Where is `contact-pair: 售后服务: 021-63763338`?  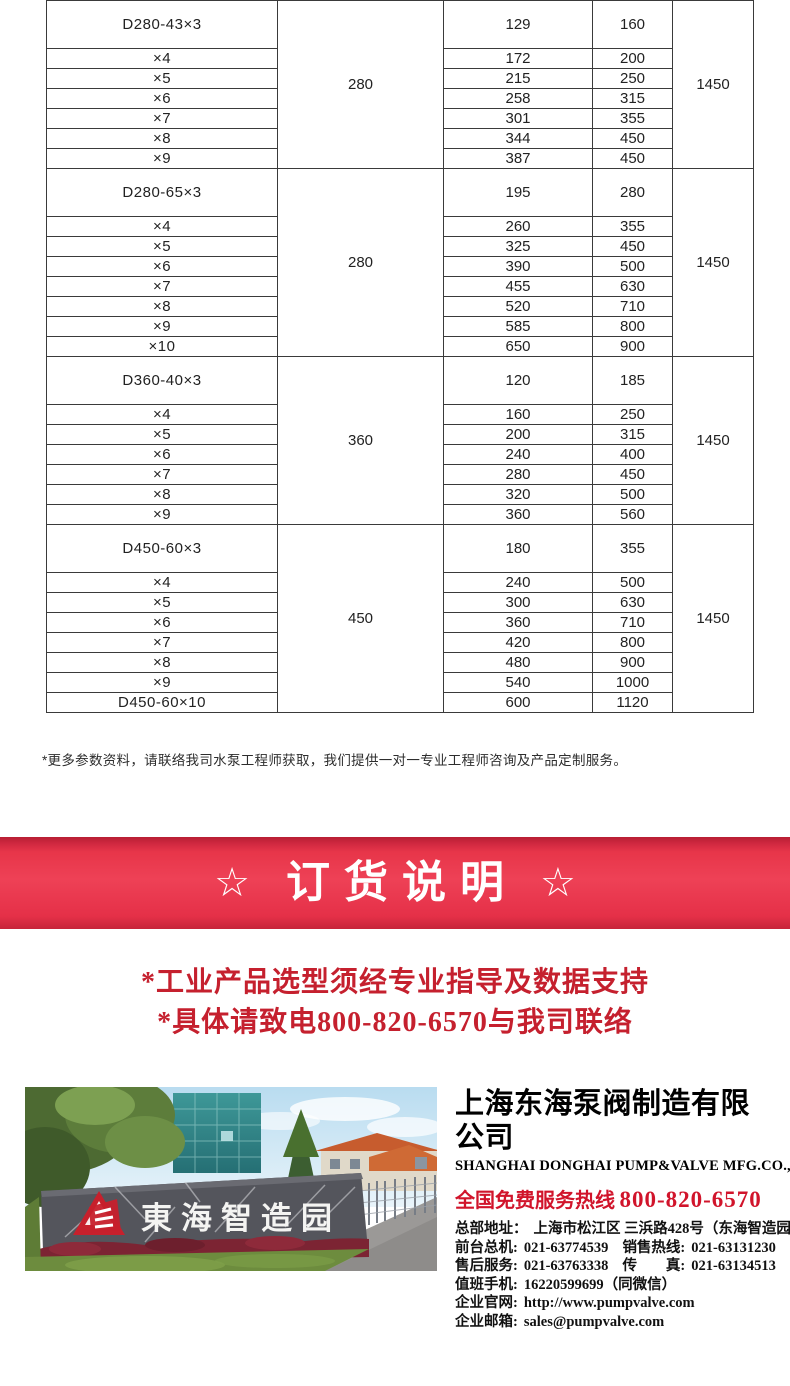
contact-pair: 售后服务: 021-63763338 is located at coordinates (531, 1266).